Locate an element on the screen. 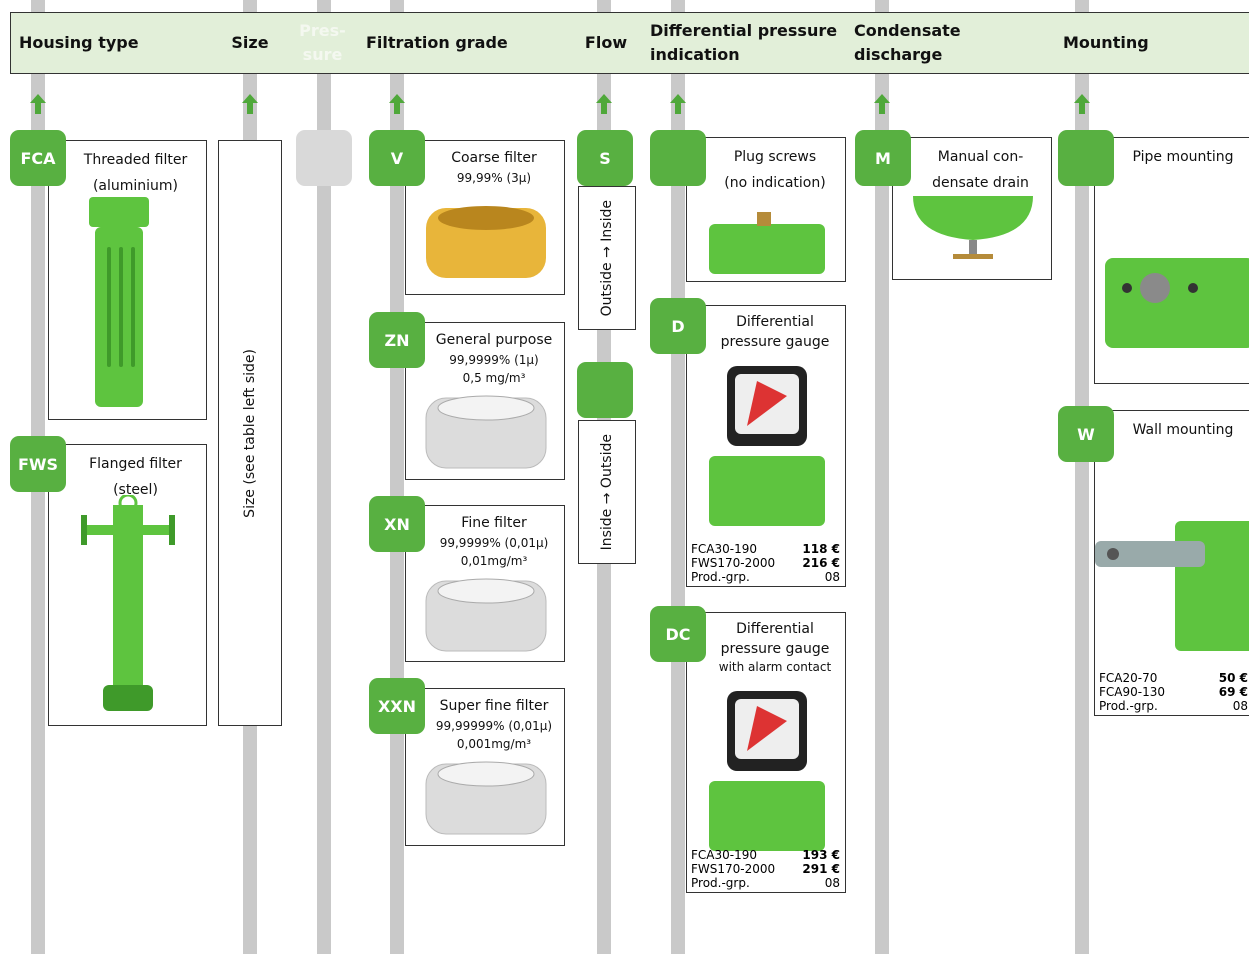 The height and width of the screenshot is (954, 1249). option-line: General purpose is located at coordinates (494, 340).